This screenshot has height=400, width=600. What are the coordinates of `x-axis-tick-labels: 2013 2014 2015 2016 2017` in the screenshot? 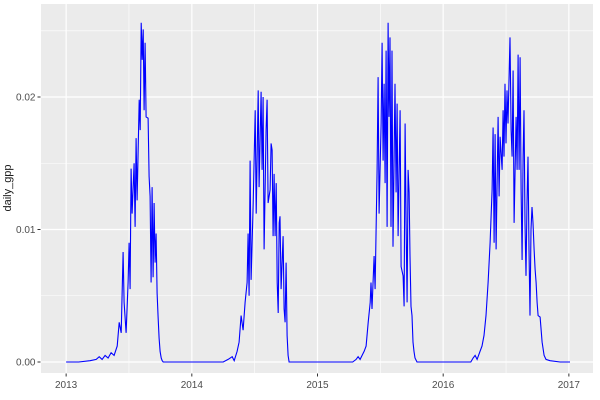 It's located at (317, 385).